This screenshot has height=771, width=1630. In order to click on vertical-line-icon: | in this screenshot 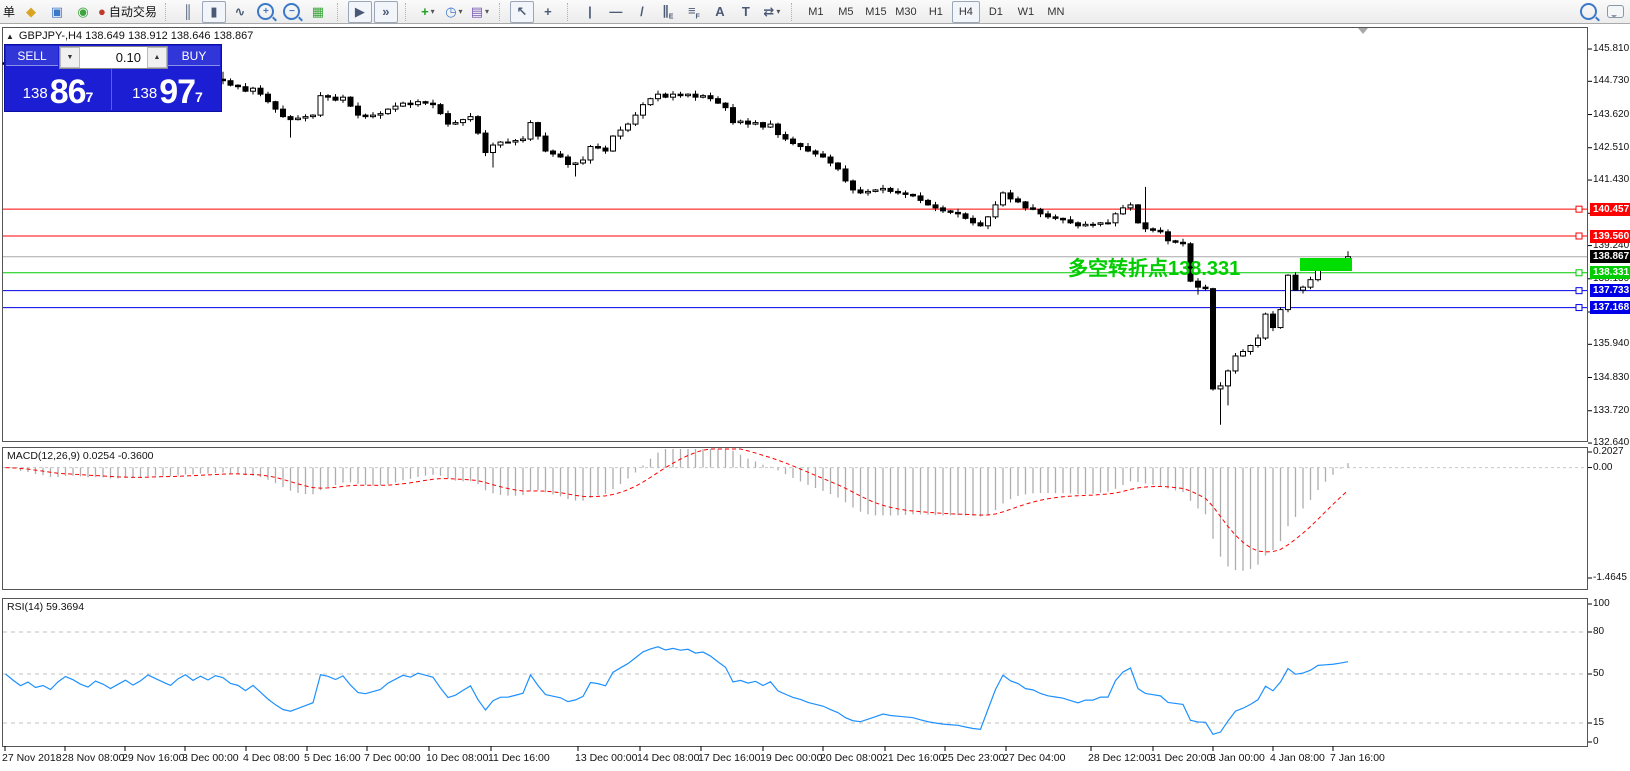, I will do `click(590, 11)`.